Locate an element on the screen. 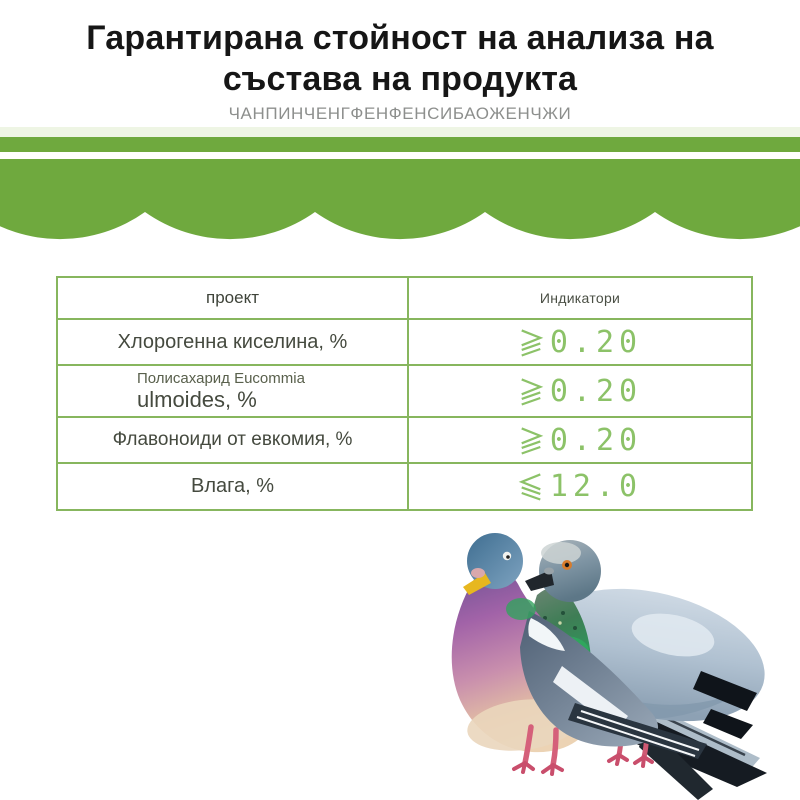  pigeon-front is located at coordinates (579, 654).